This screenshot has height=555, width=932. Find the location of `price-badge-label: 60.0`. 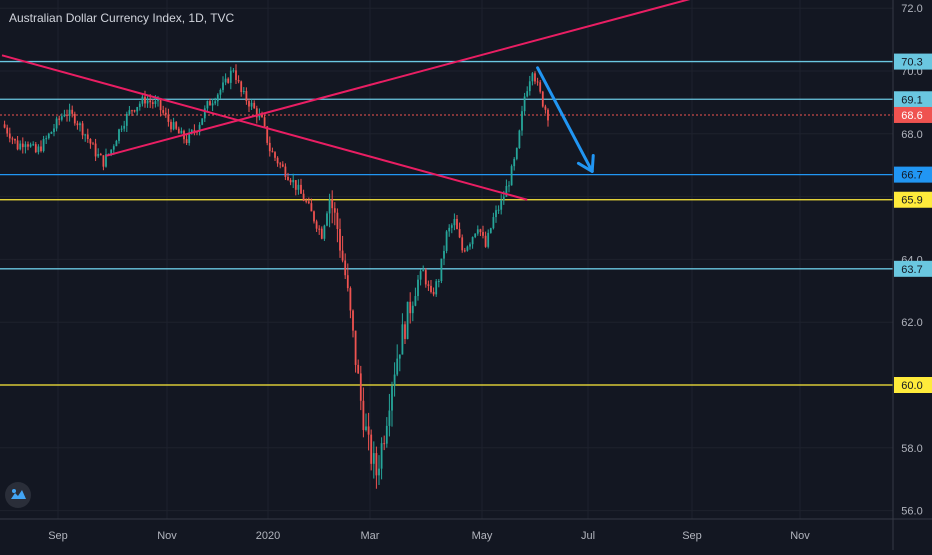

price-badge-label: 60.0 is located at coordinates (911, 386).